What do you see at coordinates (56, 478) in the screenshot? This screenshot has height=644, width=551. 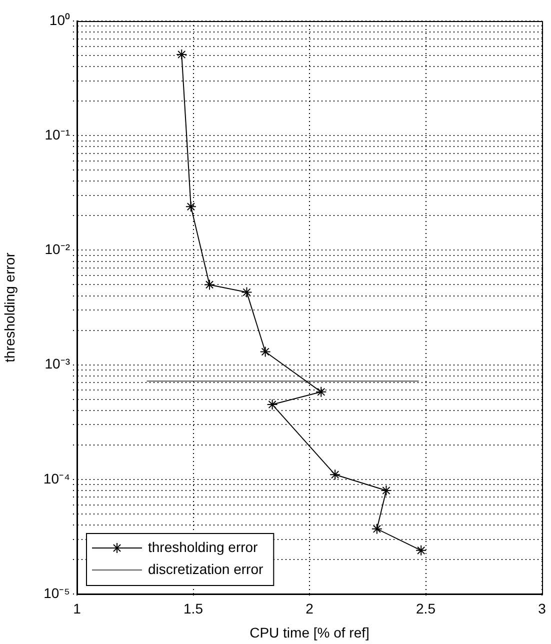 I see `y-tick-label: 10⁻⁴` at bounding box center [56, 478].